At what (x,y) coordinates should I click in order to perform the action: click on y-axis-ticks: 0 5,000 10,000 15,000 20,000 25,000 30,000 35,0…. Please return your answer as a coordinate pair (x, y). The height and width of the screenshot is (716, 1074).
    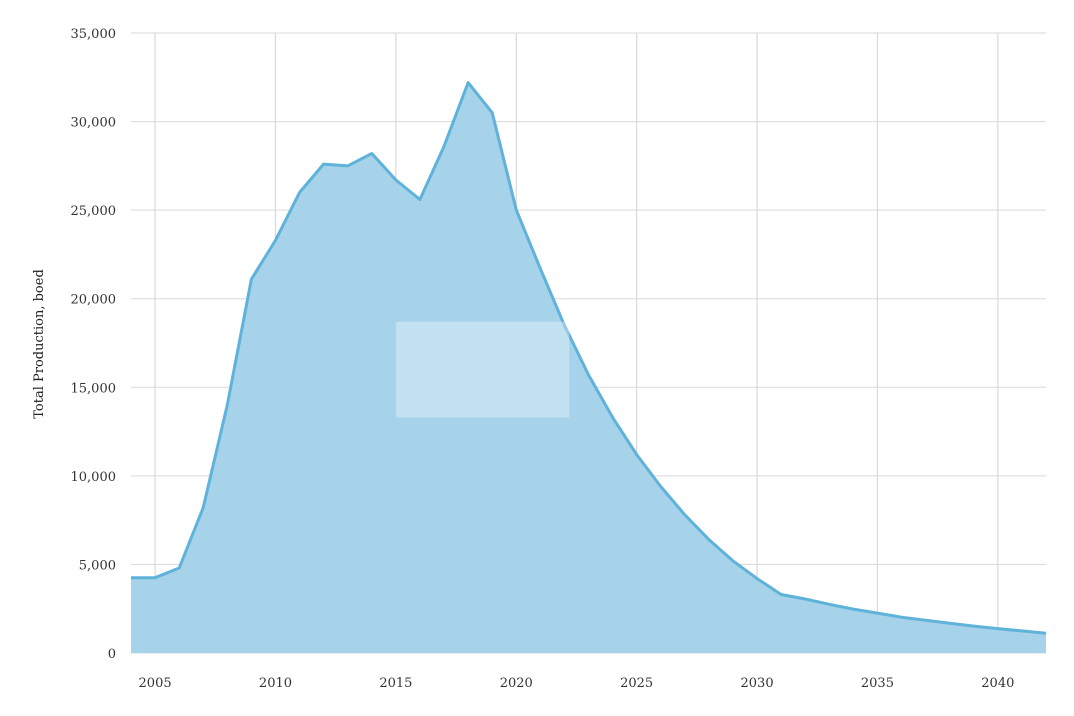
    Looking at the image, I should click on (94, 344).